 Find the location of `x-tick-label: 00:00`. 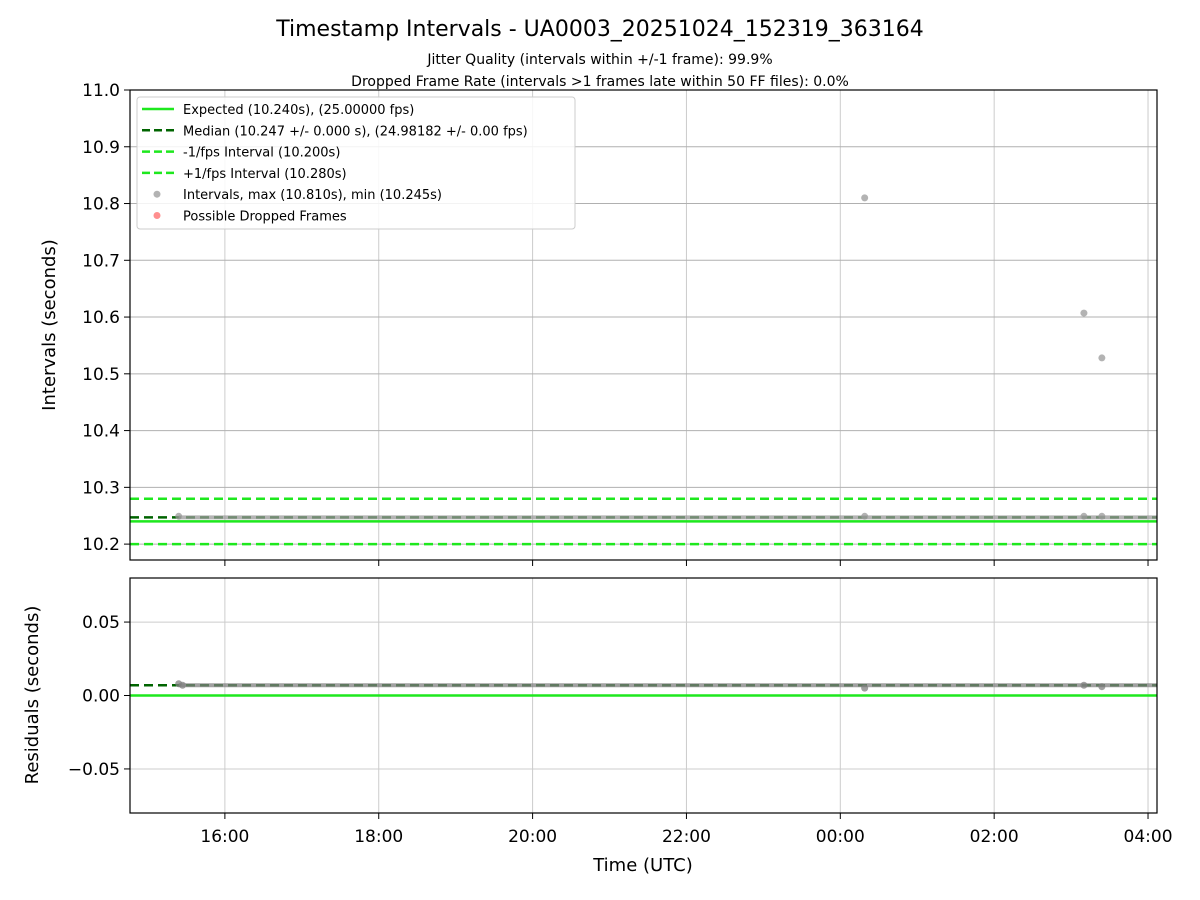

x-tick-label: 00:00 is located at coordinates (840, 837).